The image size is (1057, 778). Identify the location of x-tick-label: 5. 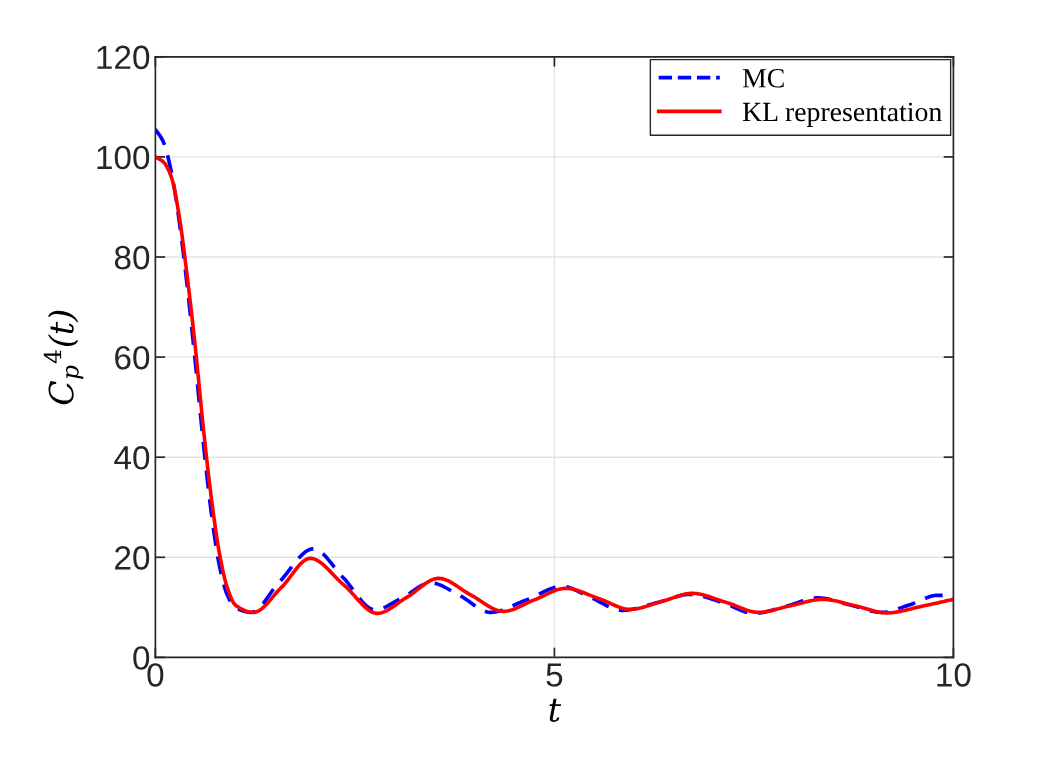
(554, 675).